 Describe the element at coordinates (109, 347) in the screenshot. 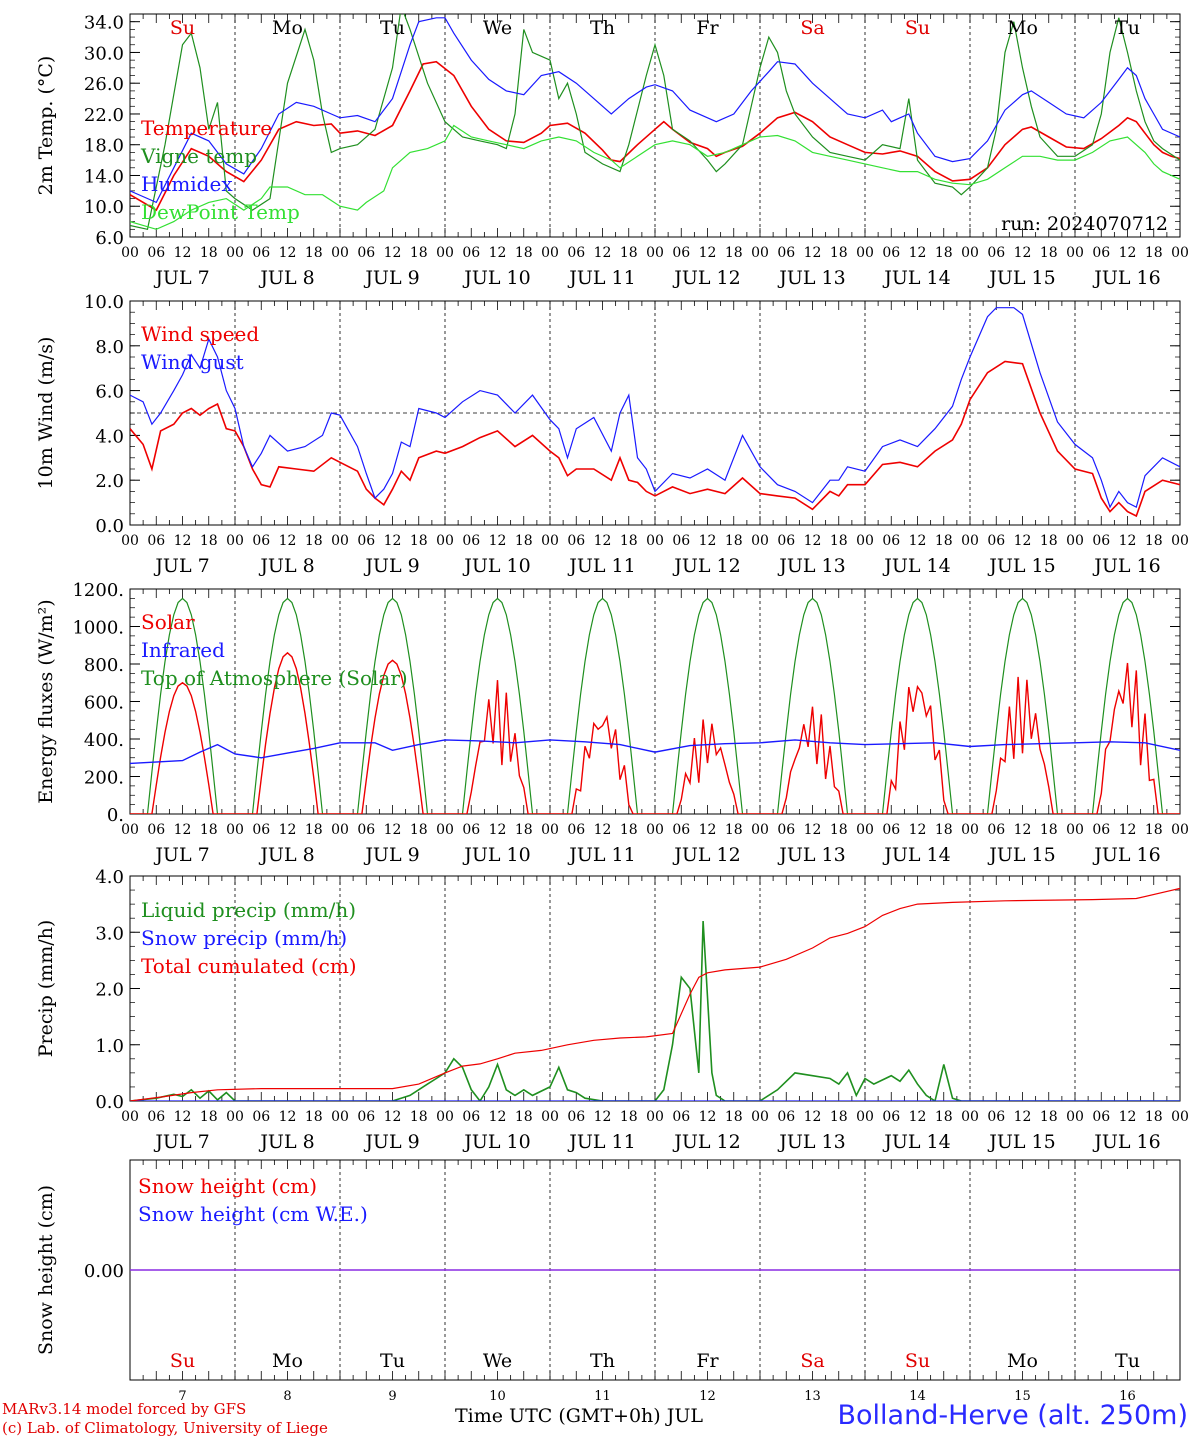

I see `y-tick-label: 8.0` at that location.